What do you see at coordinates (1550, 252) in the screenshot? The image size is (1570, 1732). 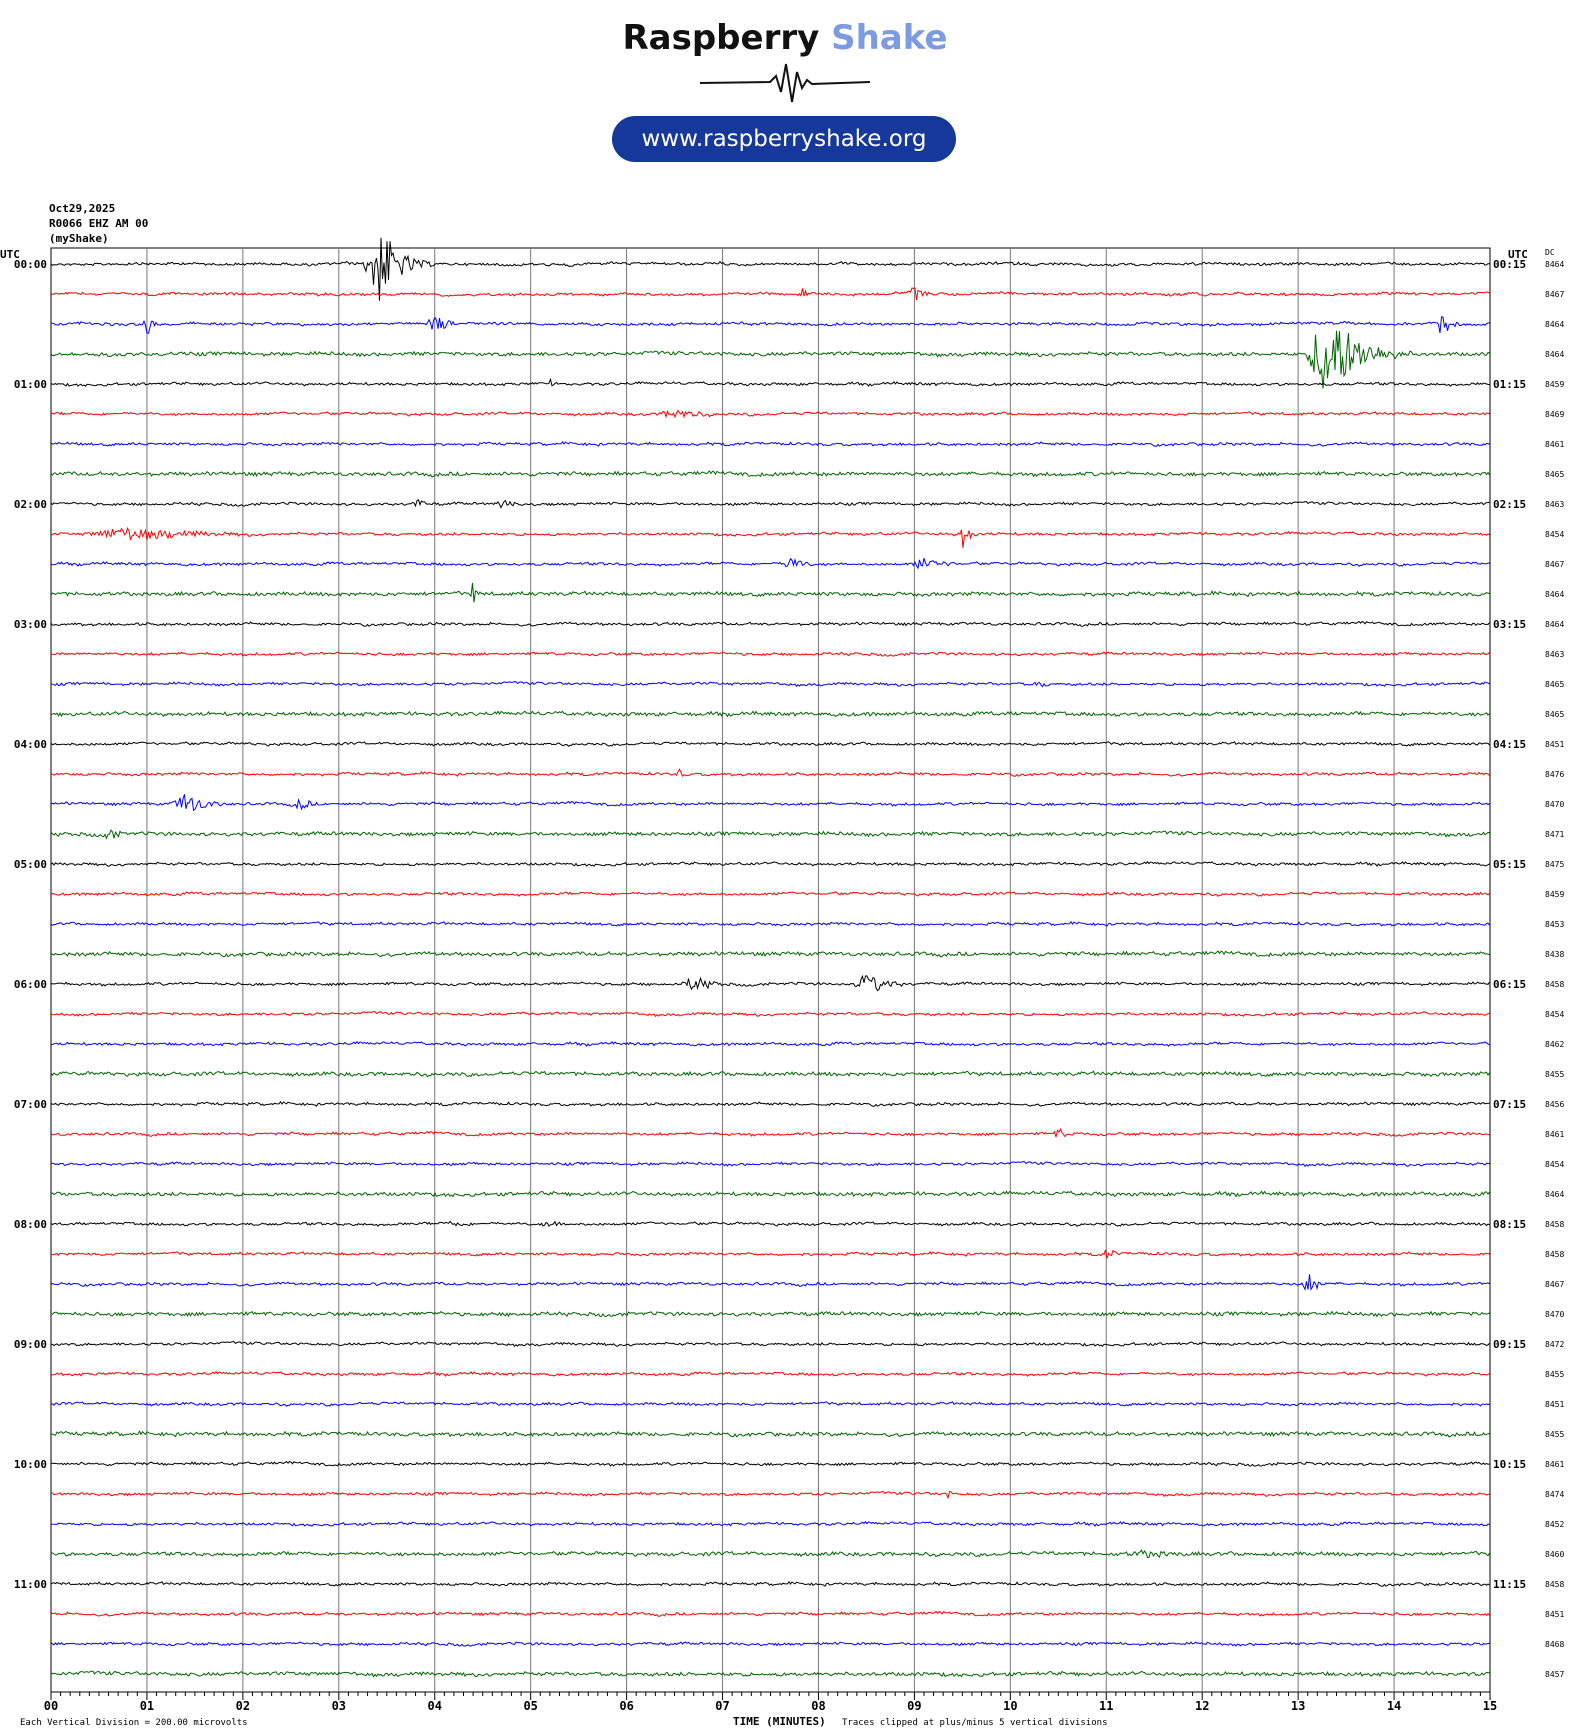 I see `dc-label: DC` at bounding box center [1550, 252].